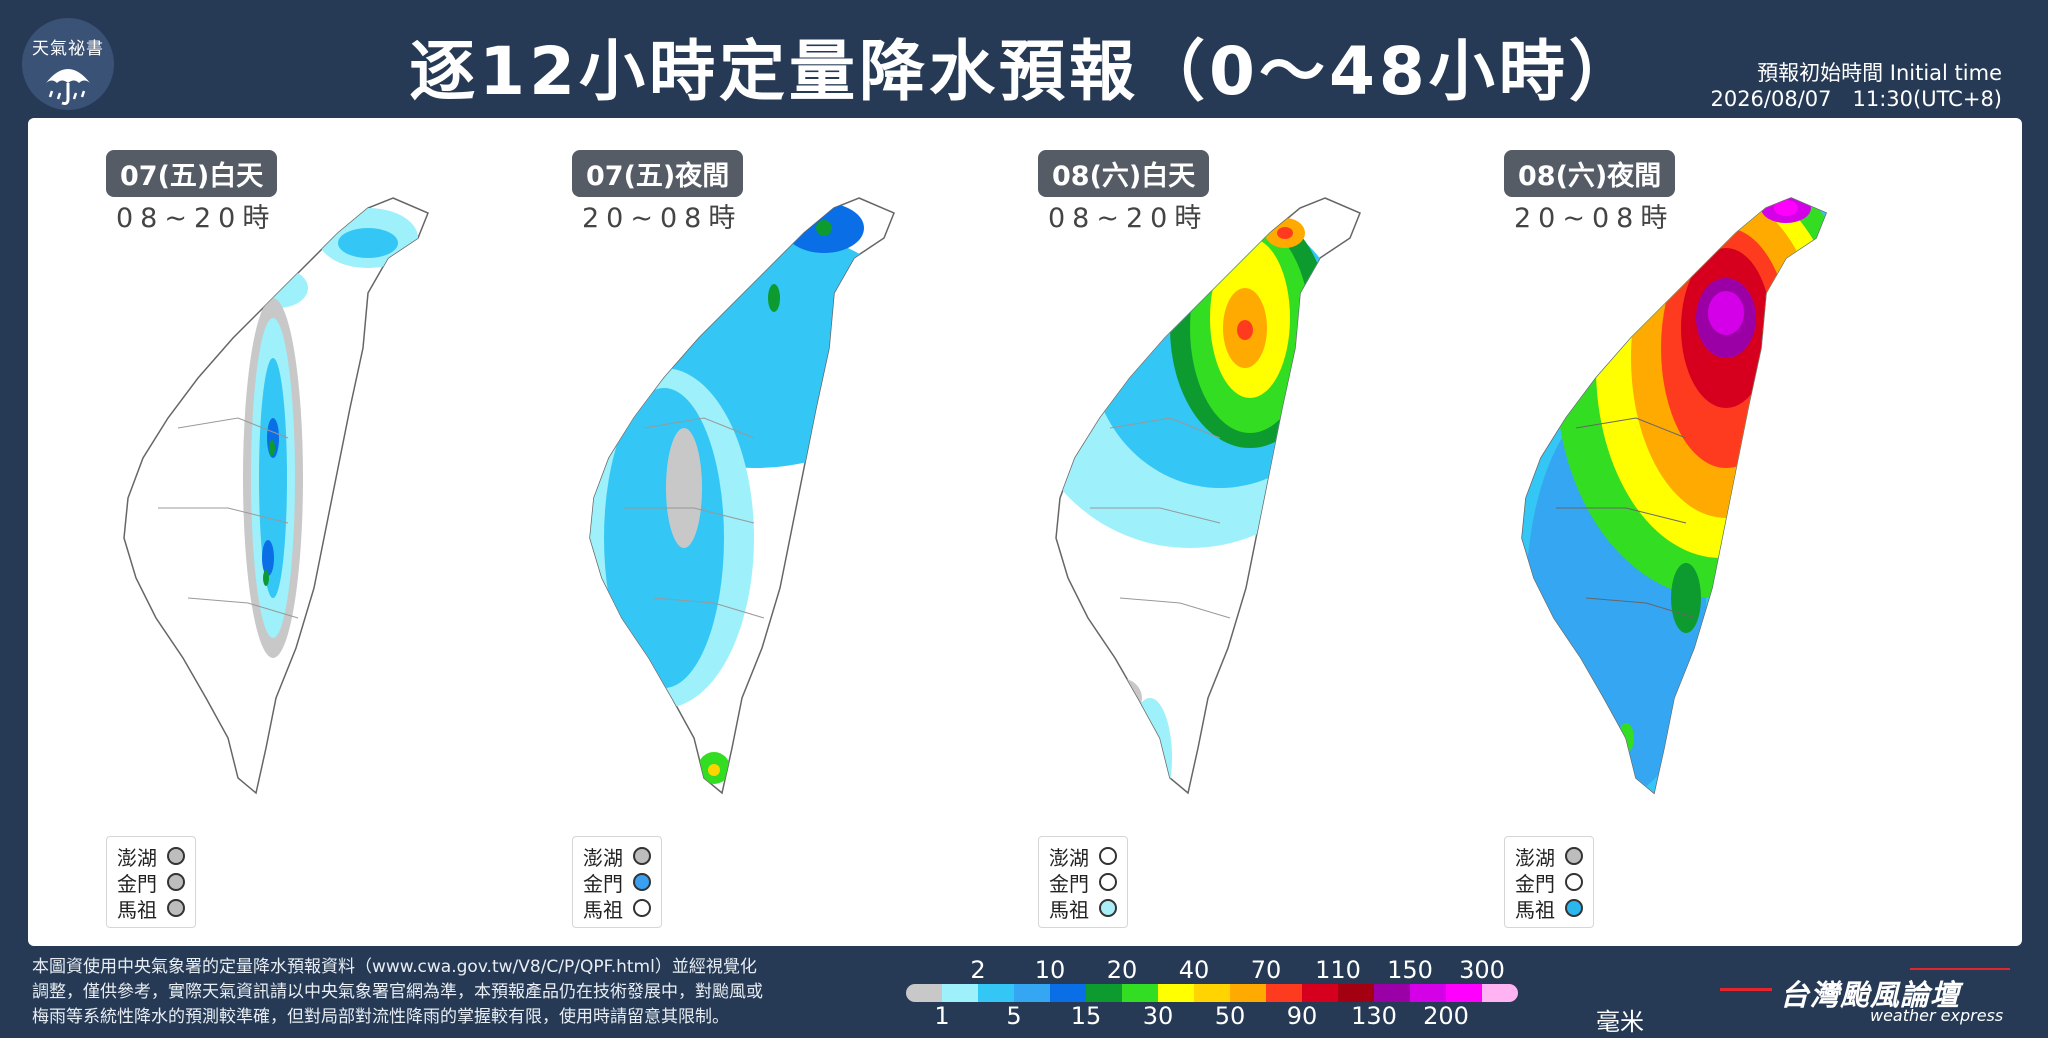  Describe the element at coordinates (1266, 970) in the screenshot. I see `colorbar-tick-label: 70` at that location.